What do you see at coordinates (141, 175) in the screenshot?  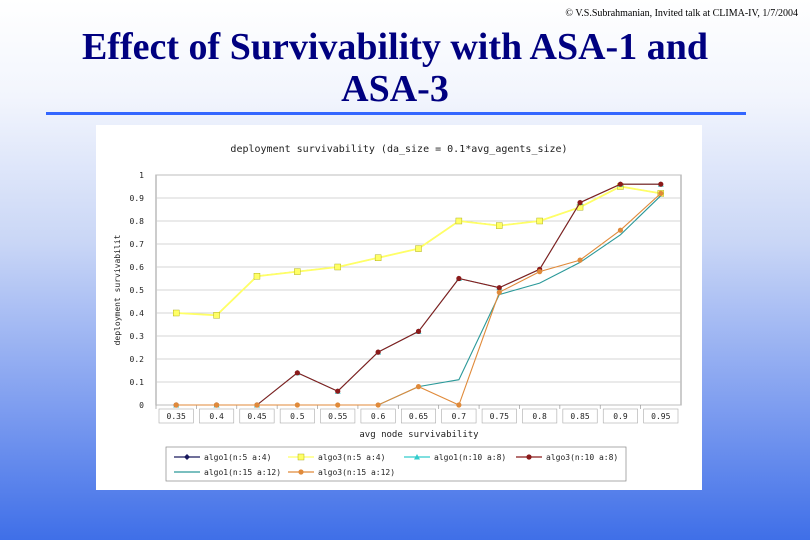 I see `y-tick-label: 1` at bounding box center [141, 175].